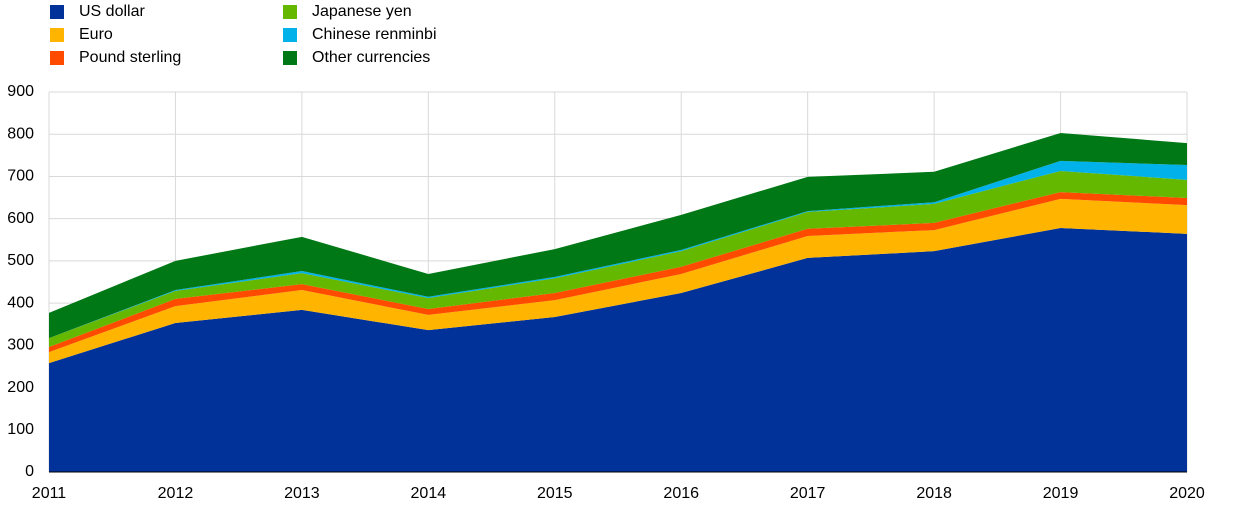 The image size is (1240, 512). I want to click on legend-label: Japanese yen, so click(362, 11).